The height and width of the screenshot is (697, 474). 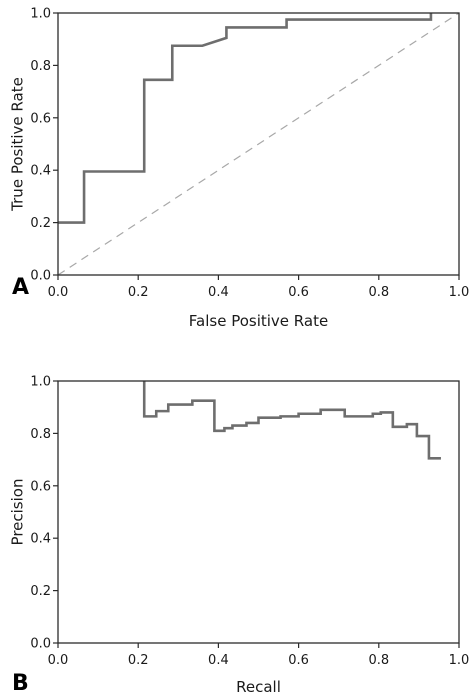 What do you see at coordinates (40, 14) in the screenshot?
I see `roc-y-tick-label: 1.0` at bounding box center [40, 14].